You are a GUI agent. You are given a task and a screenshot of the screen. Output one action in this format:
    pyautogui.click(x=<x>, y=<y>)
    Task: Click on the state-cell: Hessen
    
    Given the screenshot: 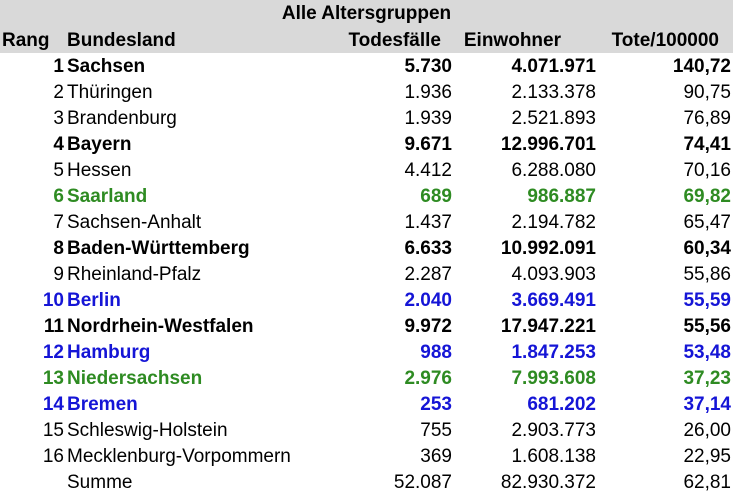 What is the action you would take?
    pyautogui.click(x=99, y=170)
    